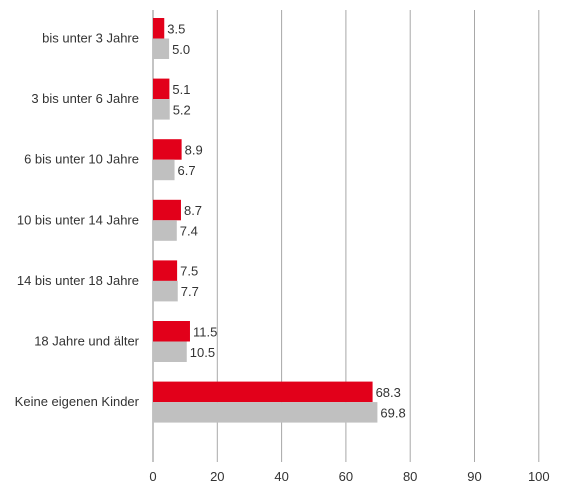 Image resolution: width=565 pixels, height=484 pixels. I want to click on x-tick-label: 40, so click(281, 476).